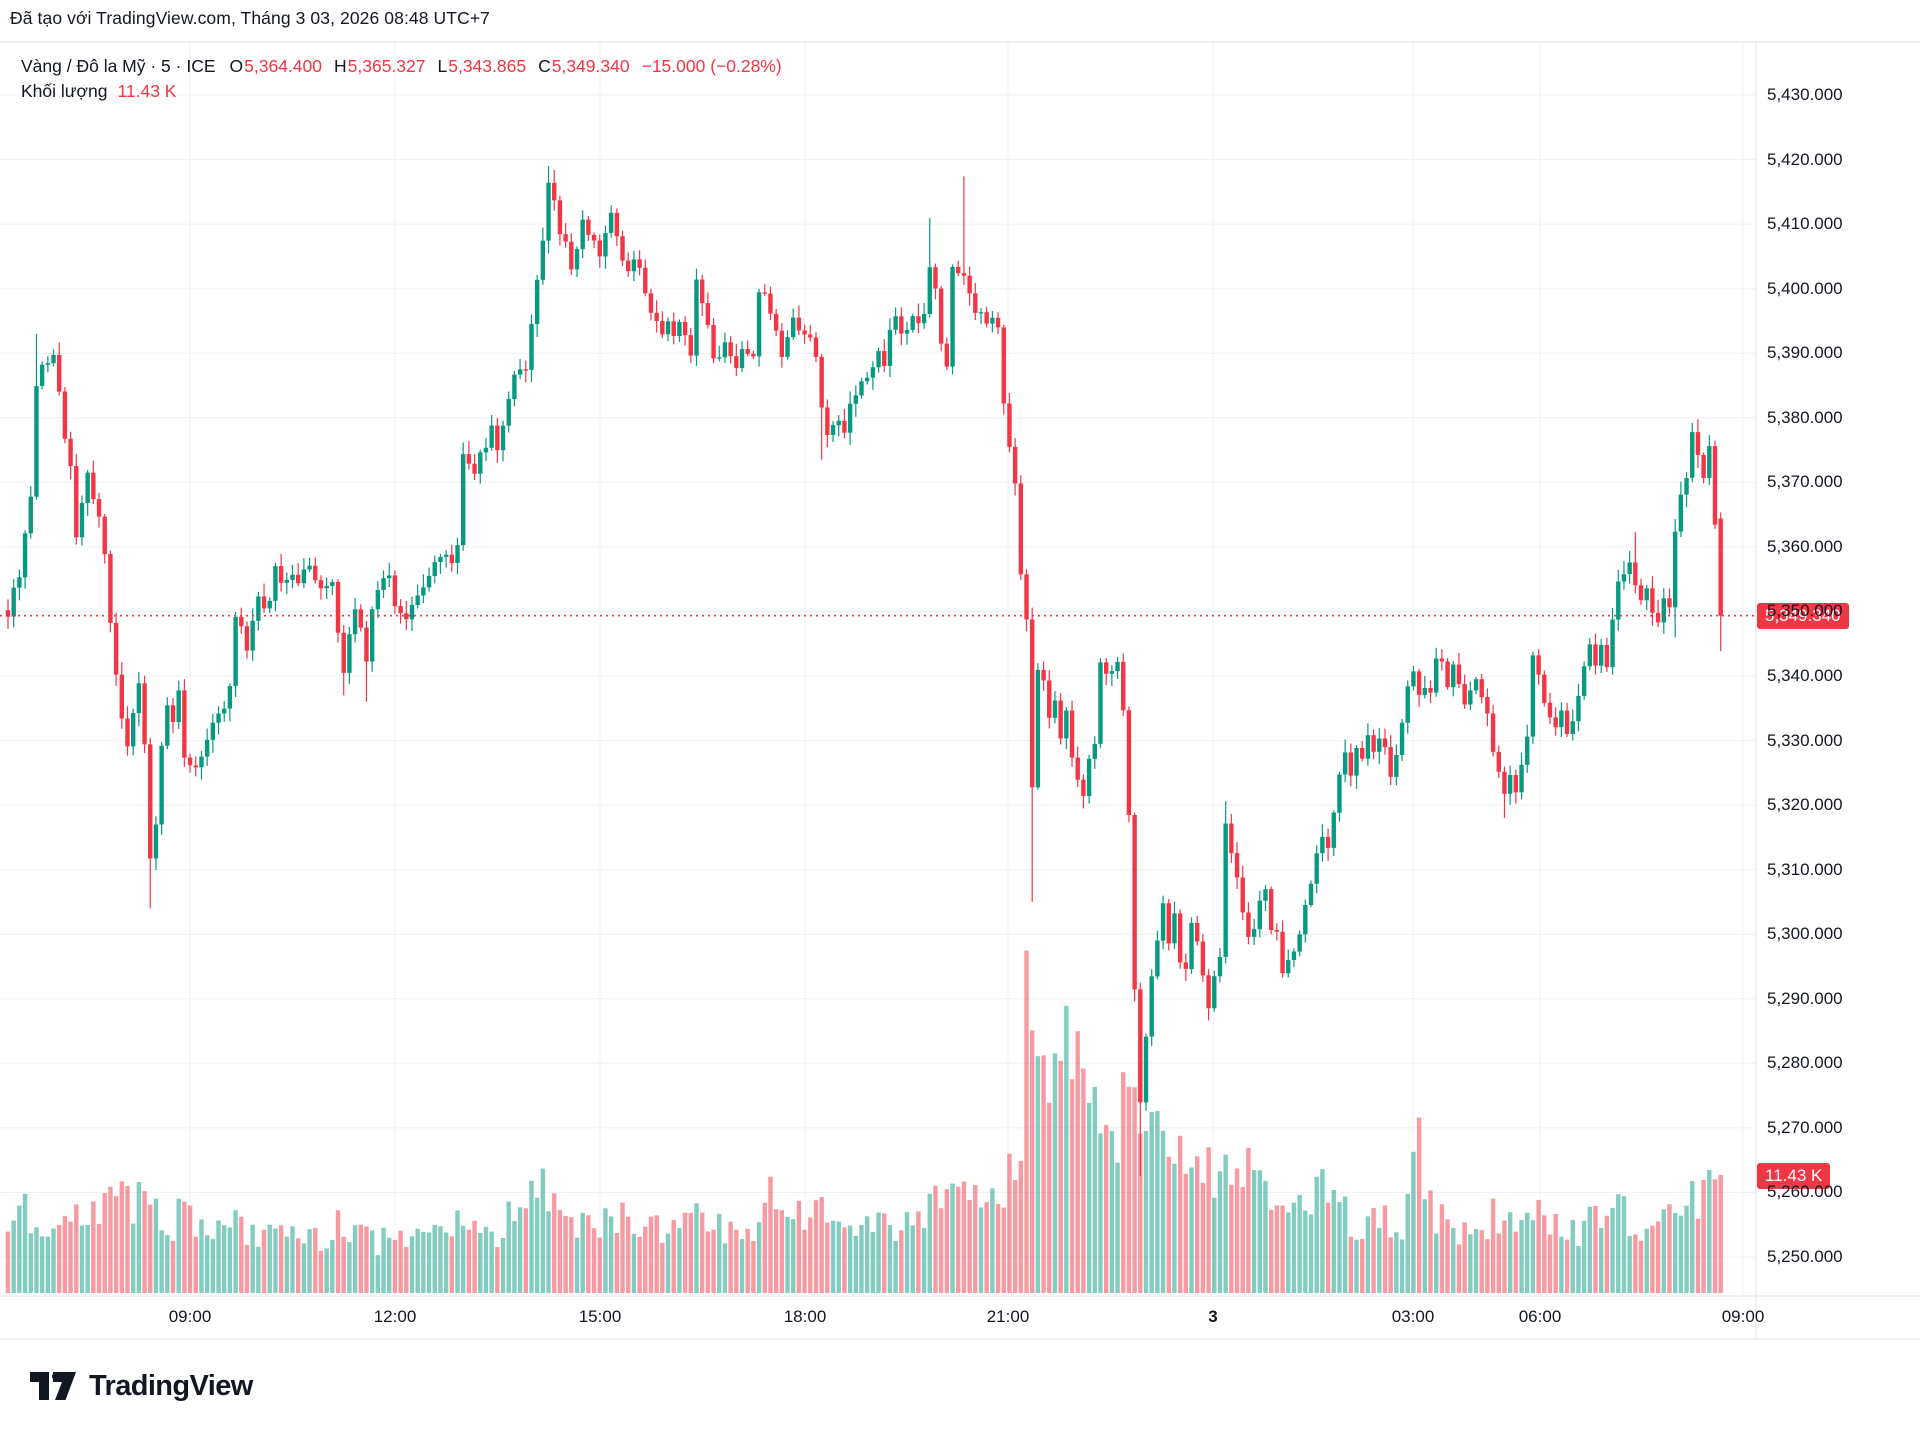 This screenshot has width=1920, height=1433. What do you see at coordinates (1805, 805) in the screenshot?
I see `price-axis-label: 5,320.000` at bounding box center [1805, 805].